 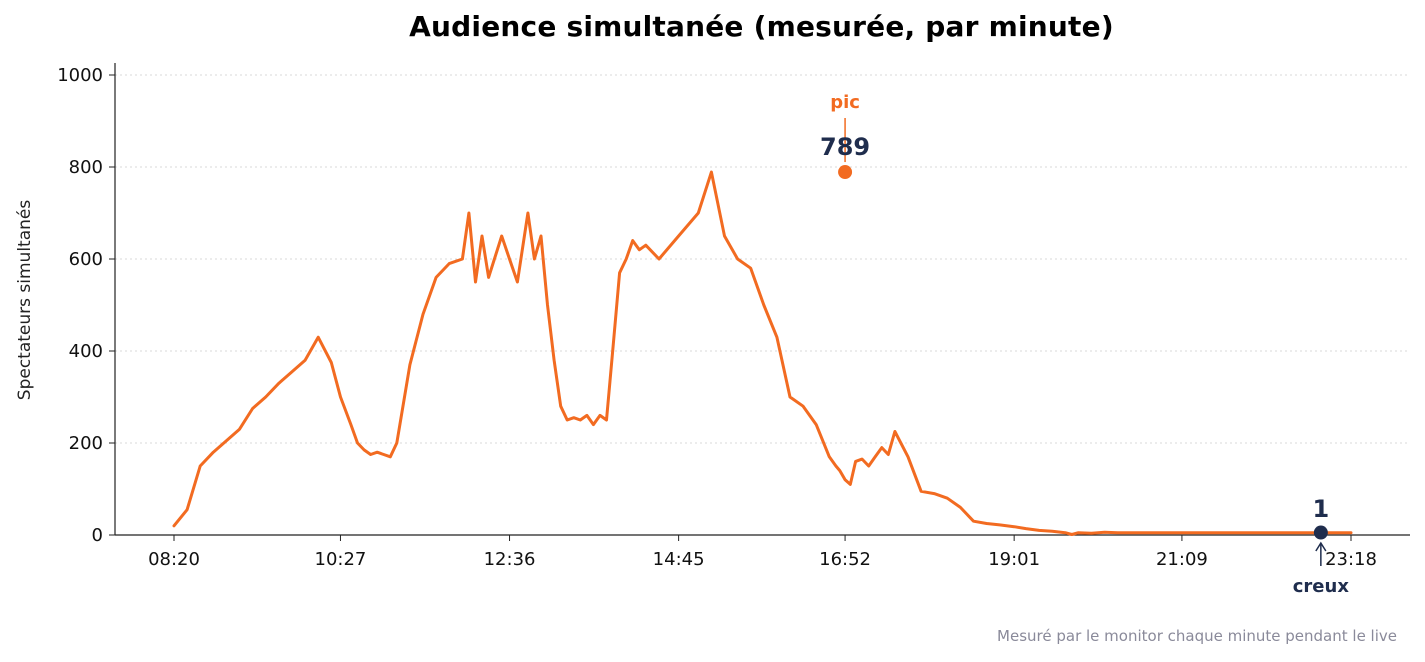 What do you see at coordinates (86, 443) in the screenshot?
I see `y-tick-label: 200` at bounding box center [86, 443].